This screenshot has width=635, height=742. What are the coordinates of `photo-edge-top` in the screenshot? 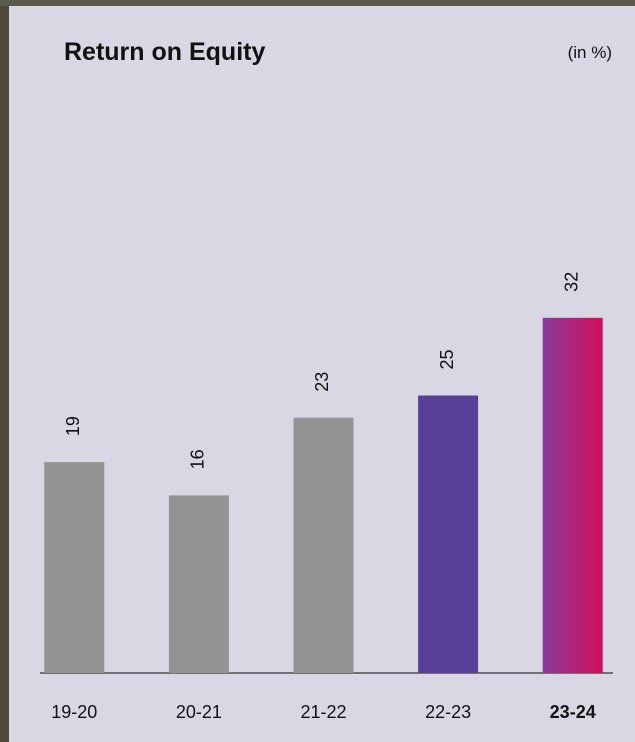 It's located at (317, 3).